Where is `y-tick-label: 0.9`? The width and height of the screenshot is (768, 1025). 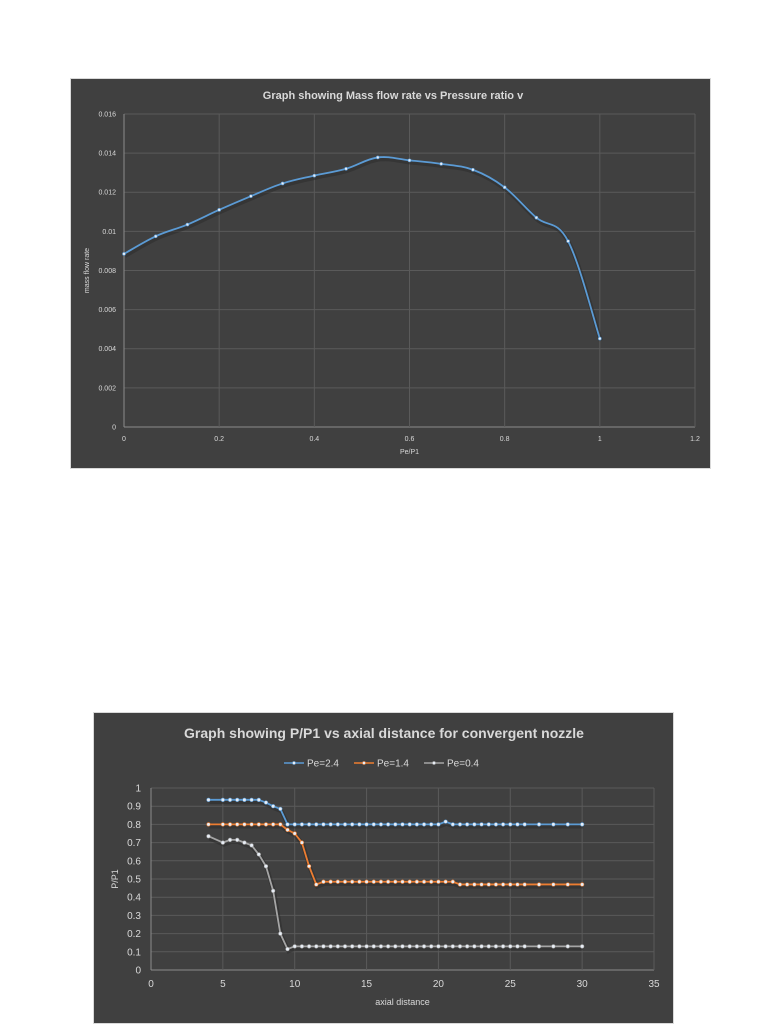
y-tick-label: 0.9 is located at coordinates (134, 807).